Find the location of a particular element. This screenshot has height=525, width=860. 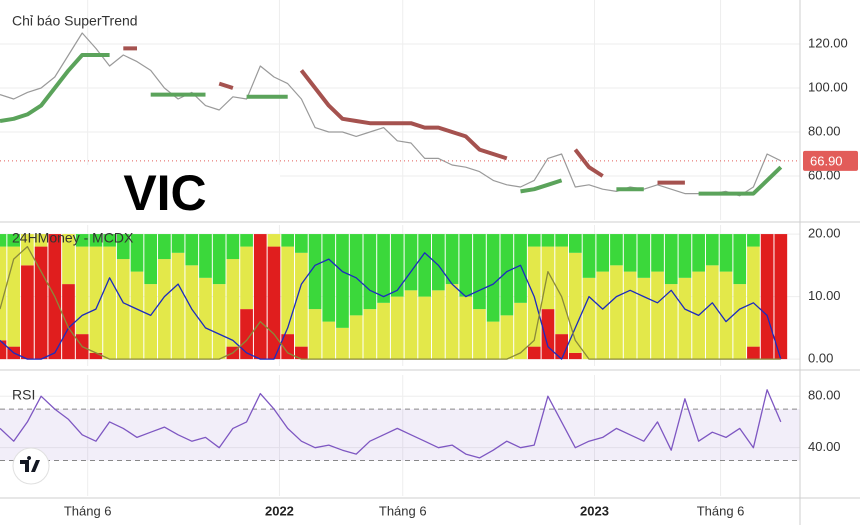

y-tick-label: 10.00 is located at coordinates (824, 295).